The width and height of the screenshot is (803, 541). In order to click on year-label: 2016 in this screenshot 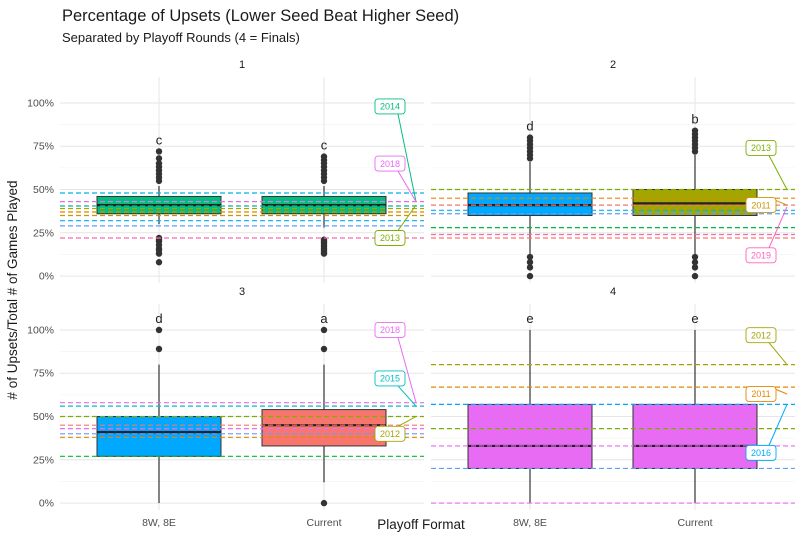, I will do `click(761, 453)`.